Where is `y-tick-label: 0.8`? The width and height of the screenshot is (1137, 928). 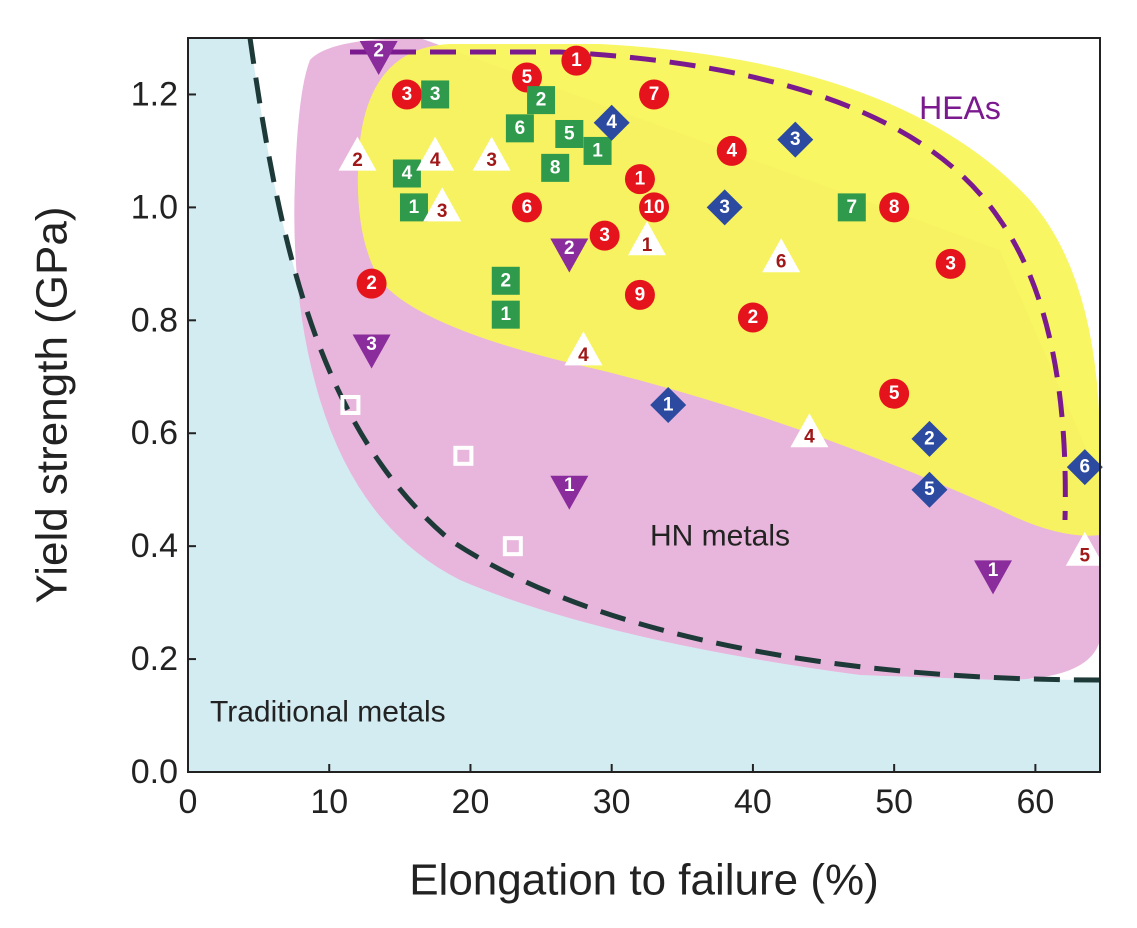
y-tick-label: 0.8 is located at coordinates (154, 320).